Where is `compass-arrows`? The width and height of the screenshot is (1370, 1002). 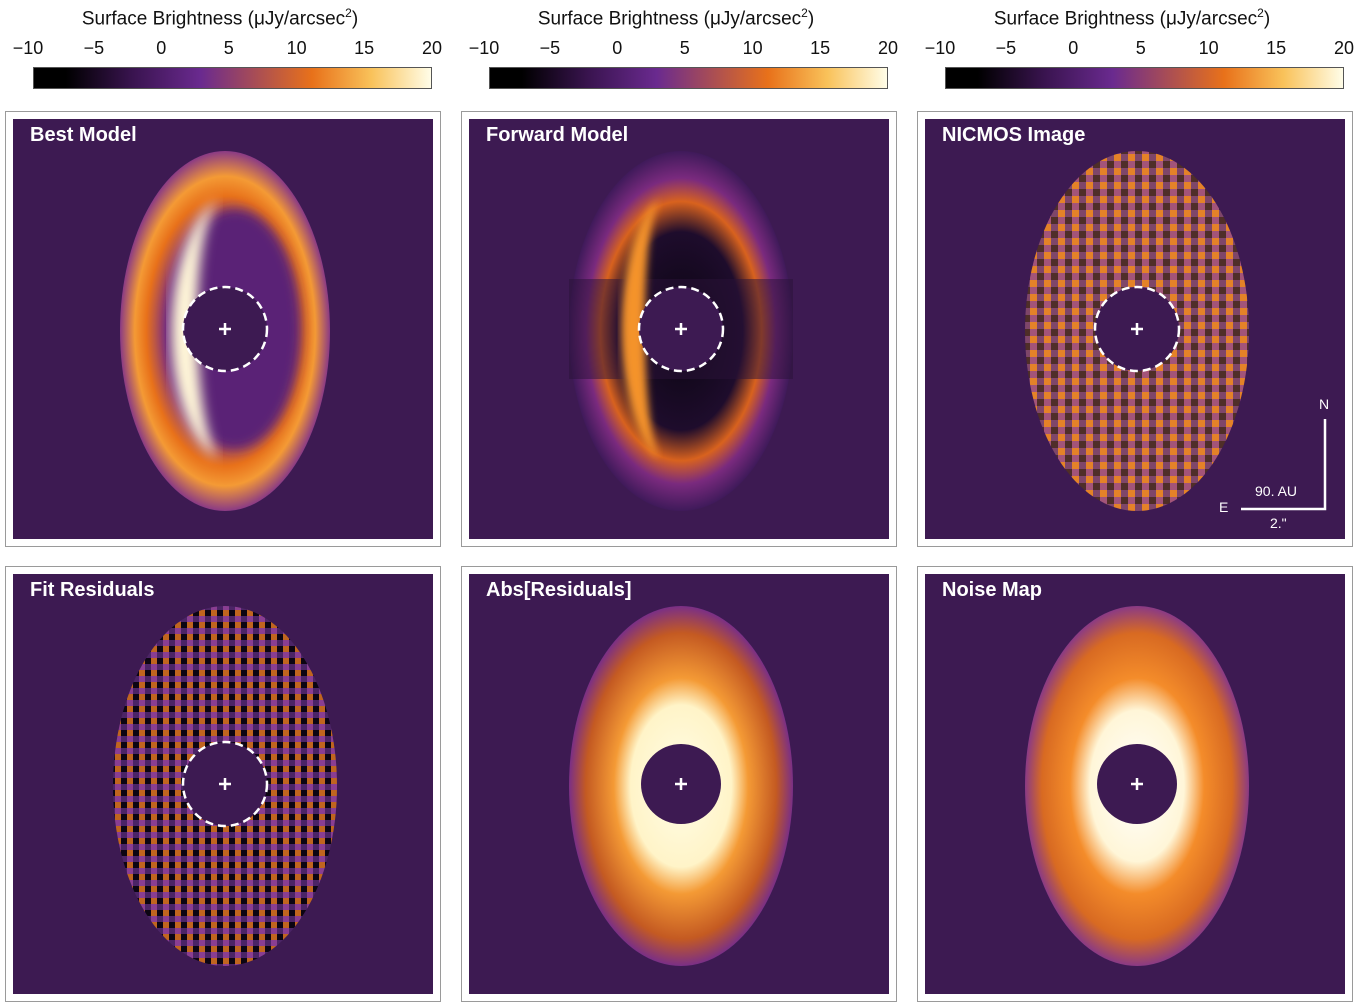 compass-arrows is located at coordinates (1284, 465).